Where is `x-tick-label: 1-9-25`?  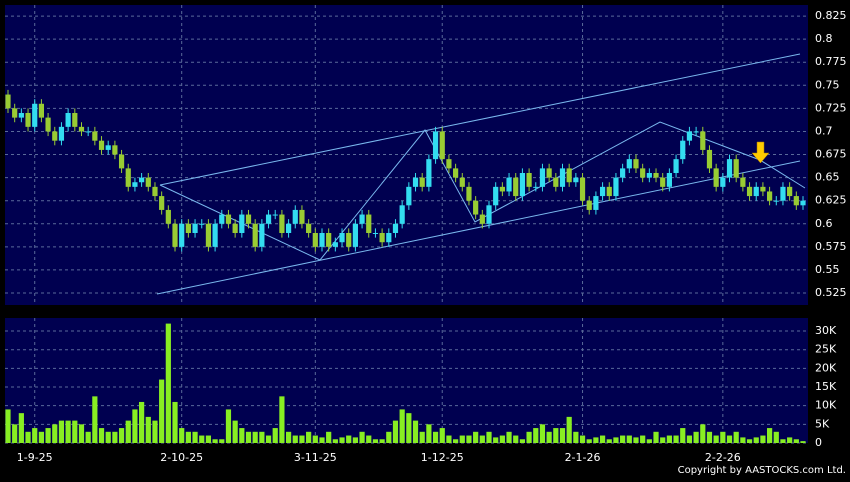 x-tick-label: 1-9-25 is located at coordinates (35, 457).